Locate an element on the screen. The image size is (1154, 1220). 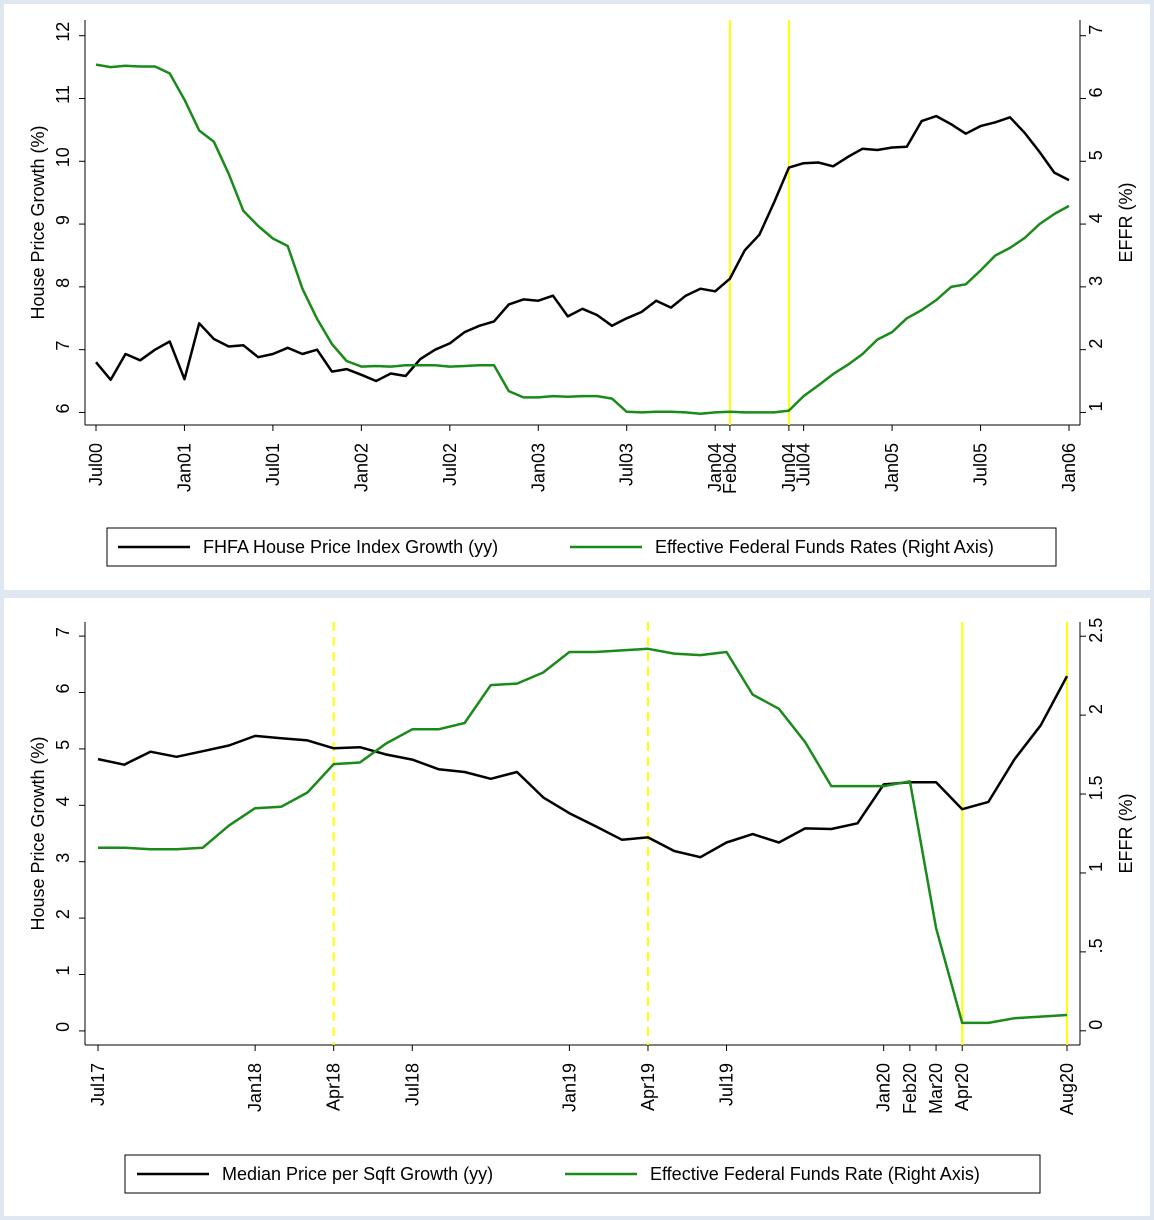
x-tick-label: Jan19 is located at coordinates (569, 1087).